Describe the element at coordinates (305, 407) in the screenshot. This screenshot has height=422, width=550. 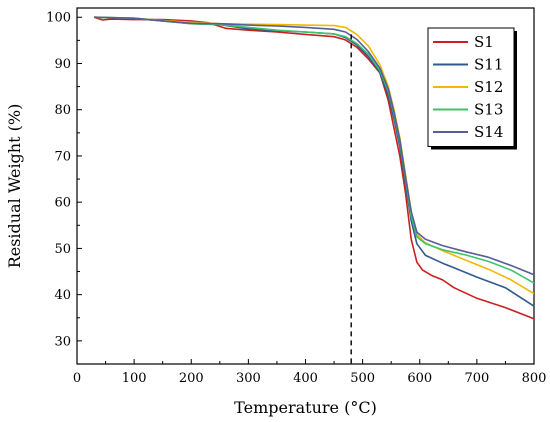
I see `x-axis-title: Temperature (°C)` at that location.